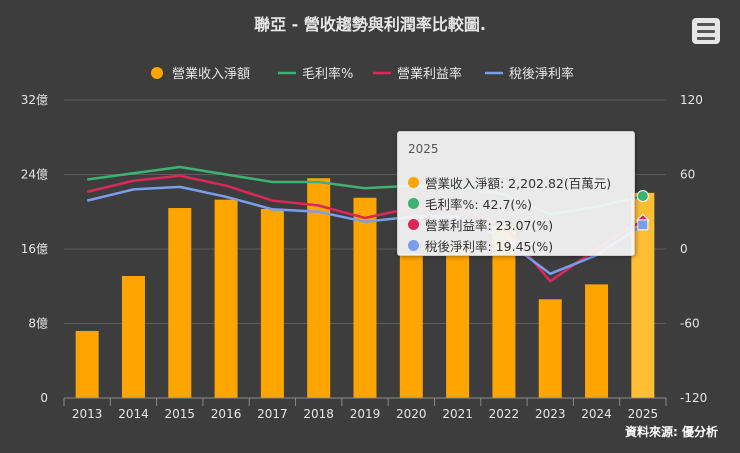 Image resolution: width=740 pixels, height=453 pixels. Describe the element at coordinates (133, 337) in the screenshot. I see `revenue-bar-2014` at that location.